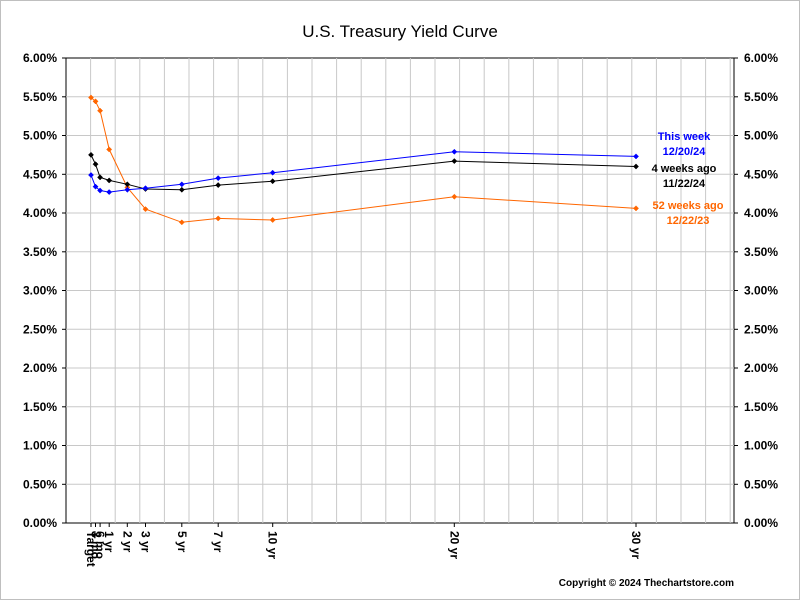 The width and height of the screenshot is (800, 600). Describe the element at coordinates (761, 174) in the screenshot. I see `right-y-tick-label: 4.50%` at that location.